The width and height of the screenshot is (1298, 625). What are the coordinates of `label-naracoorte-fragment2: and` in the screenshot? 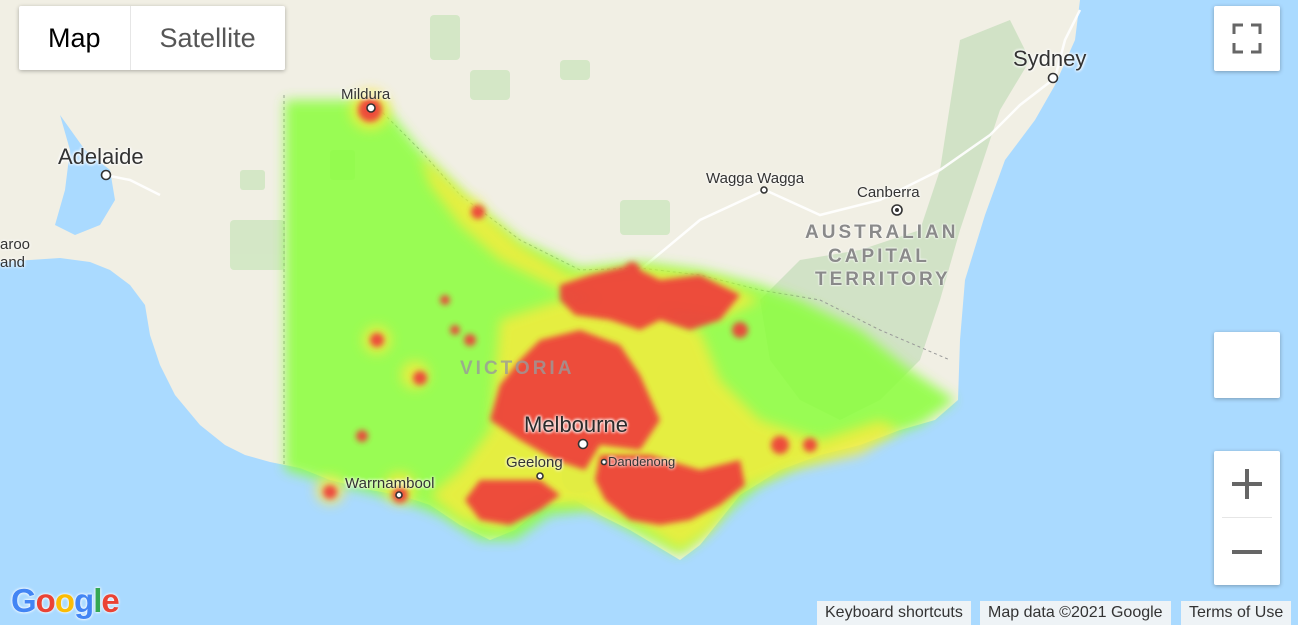 It's located at (13, 262).